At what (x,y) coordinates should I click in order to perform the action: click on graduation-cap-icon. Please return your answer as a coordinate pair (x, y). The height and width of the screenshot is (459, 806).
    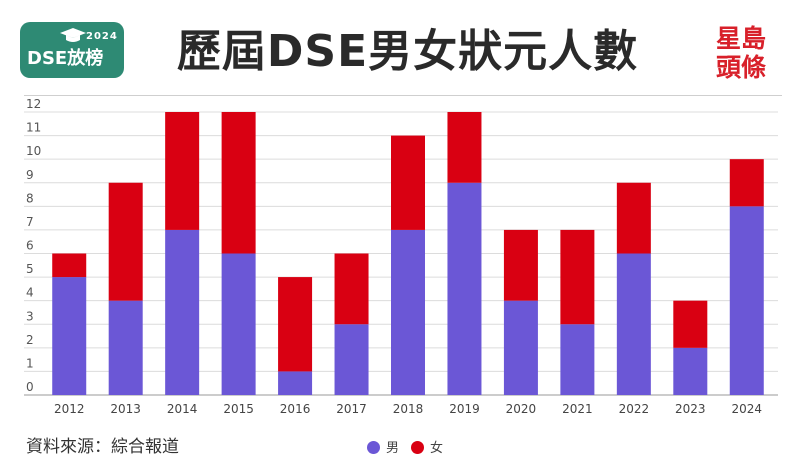
    Looking at the image, I should click on (73, 35).